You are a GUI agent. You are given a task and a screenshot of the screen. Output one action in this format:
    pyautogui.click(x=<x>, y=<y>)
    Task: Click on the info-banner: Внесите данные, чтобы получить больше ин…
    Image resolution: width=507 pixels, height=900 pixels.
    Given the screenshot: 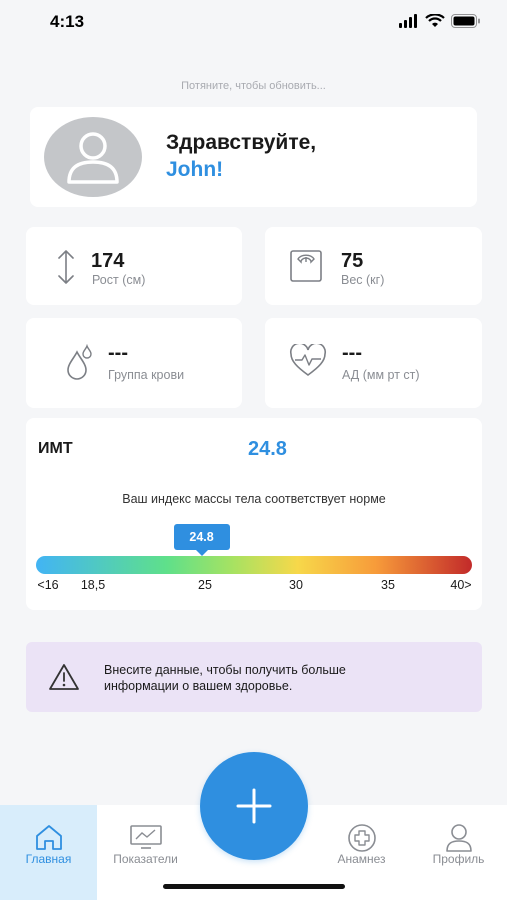 What is the action you would take?
    pyautogui.click(x=254, y=677)
    